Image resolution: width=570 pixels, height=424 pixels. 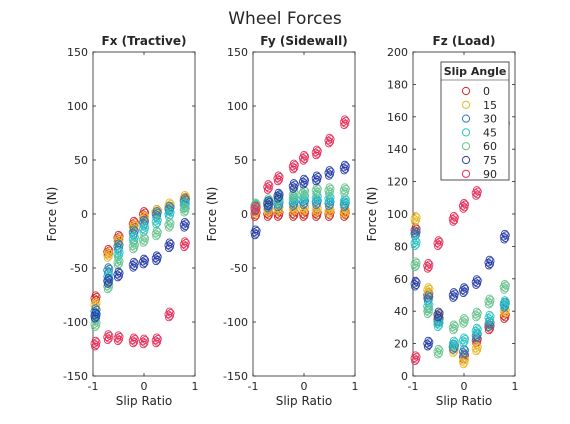 What do you see at coordinates (397, 84) in the screenshot?
I see `y-tick-label: 180` at bounding box center [397, 84].